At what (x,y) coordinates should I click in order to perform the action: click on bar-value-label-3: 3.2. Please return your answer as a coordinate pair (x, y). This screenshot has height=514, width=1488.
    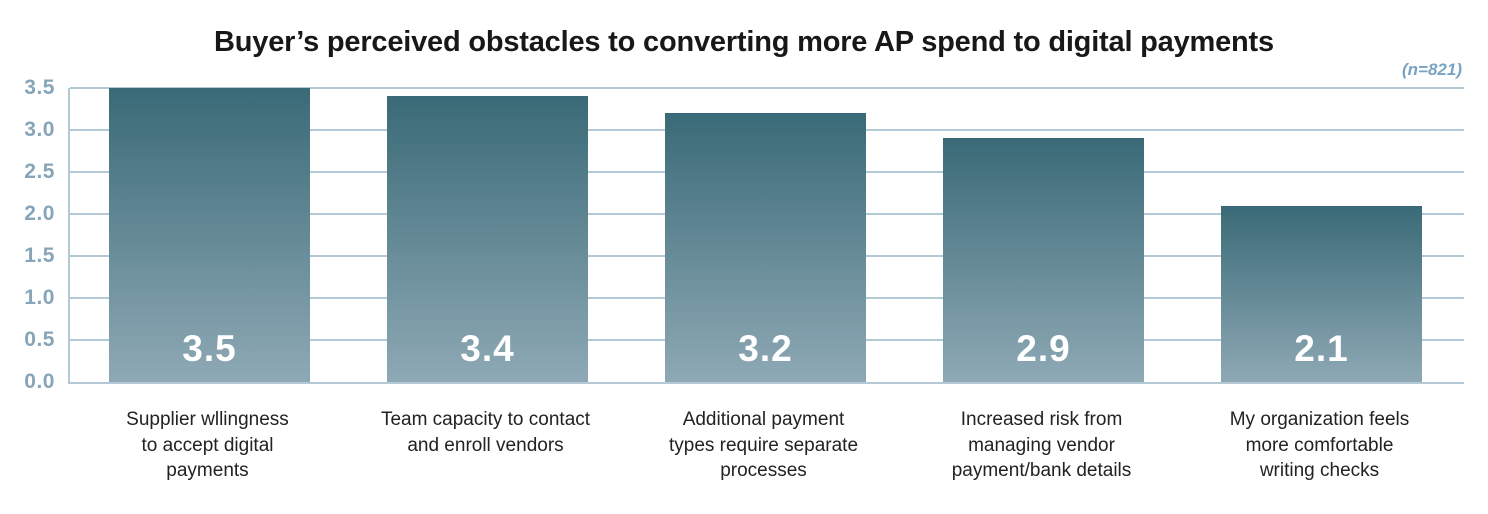
    Looking at the image, I should click on (765, 348).